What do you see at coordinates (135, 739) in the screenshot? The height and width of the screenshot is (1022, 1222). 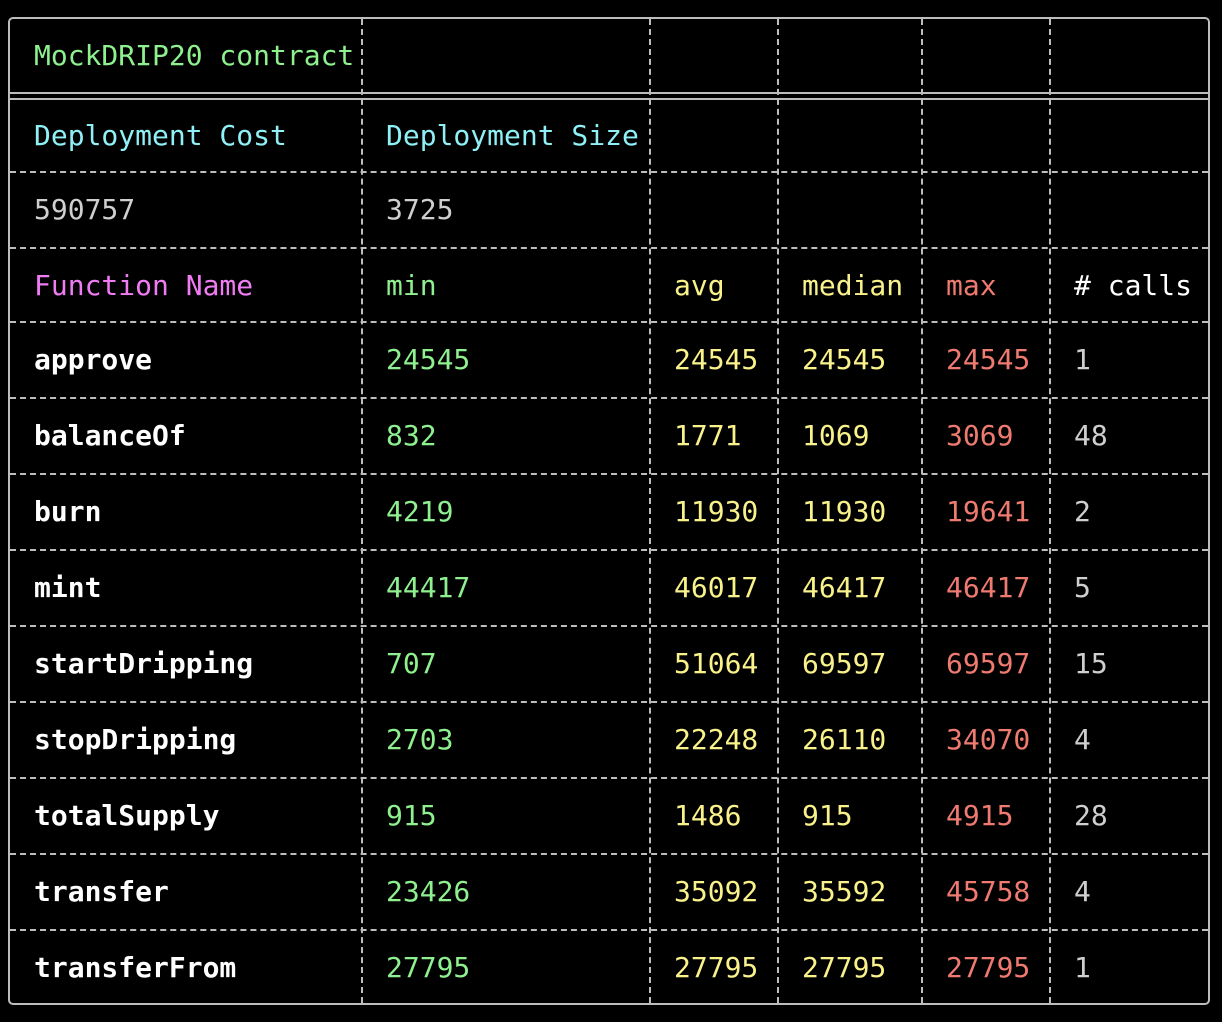 I see `function-name-cell: stopDripping` at bounding box center [135, 739].